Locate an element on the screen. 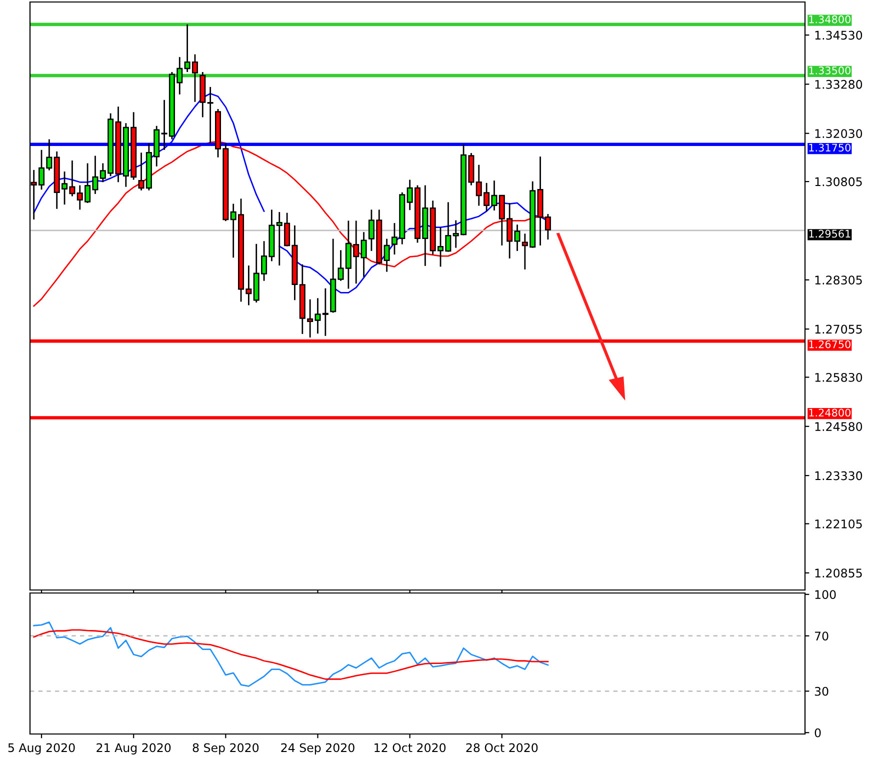  ref-line-label: 1.33500 is located at coordinates (829, 70).